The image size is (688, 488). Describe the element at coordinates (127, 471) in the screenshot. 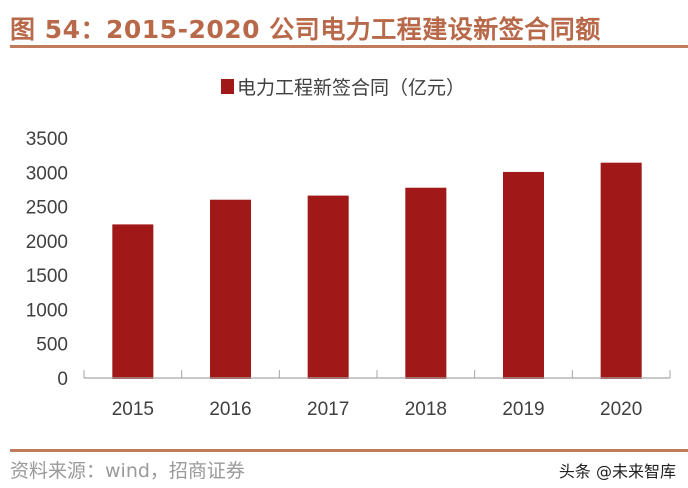

I see `source-note: 资料来源：wind，招商证券` at that location.